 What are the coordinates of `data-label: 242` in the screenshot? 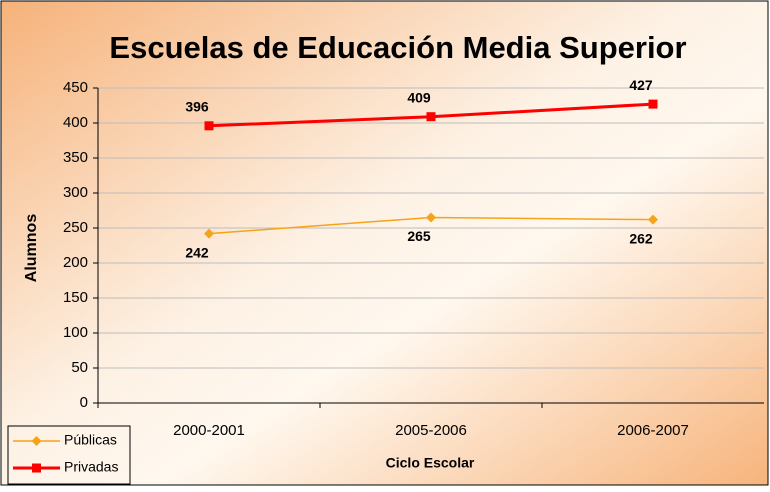 It's located at (197, 252).